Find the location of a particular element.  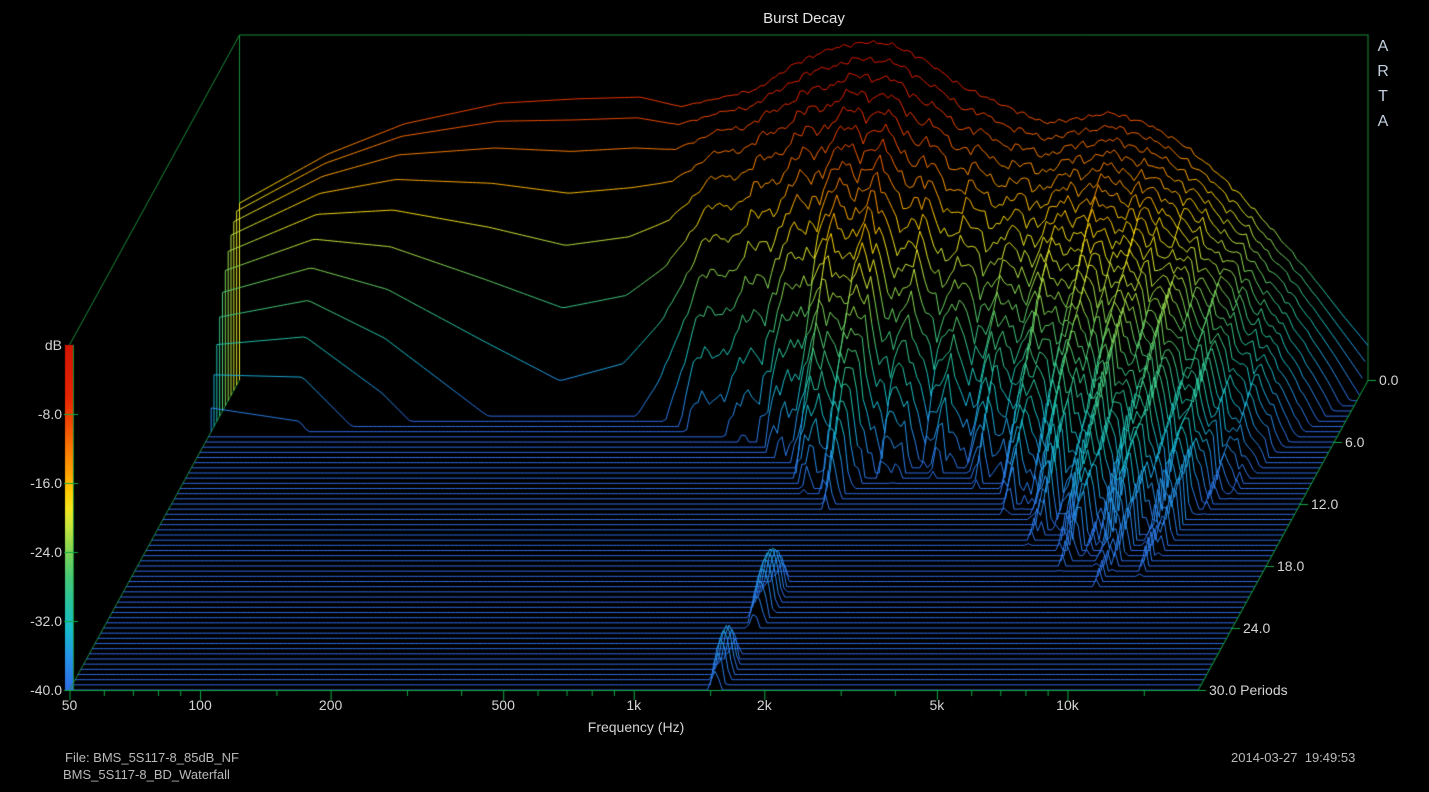

timestamp: 2014-03-27 19:49:53 is located at coordinates (1293, 757).